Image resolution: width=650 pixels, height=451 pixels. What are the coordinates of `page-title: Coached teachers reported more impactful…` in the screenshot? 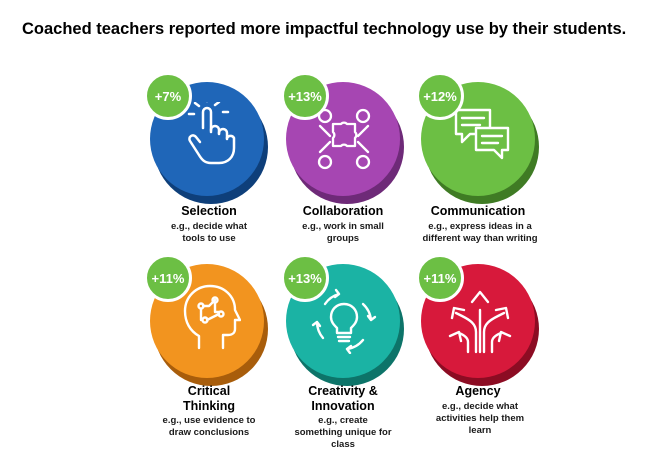 It's located at (324, 29).